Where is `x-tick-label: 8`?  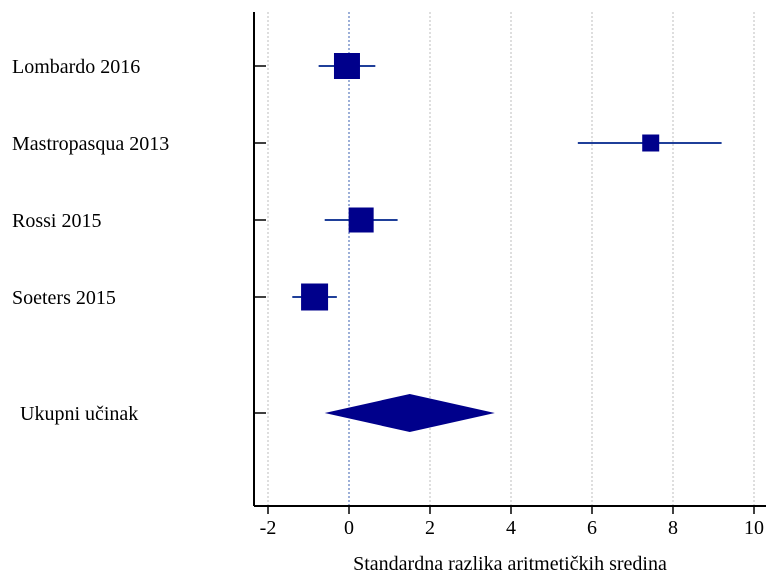 x-tick-label: 8 is located at coordinates (673, 528).